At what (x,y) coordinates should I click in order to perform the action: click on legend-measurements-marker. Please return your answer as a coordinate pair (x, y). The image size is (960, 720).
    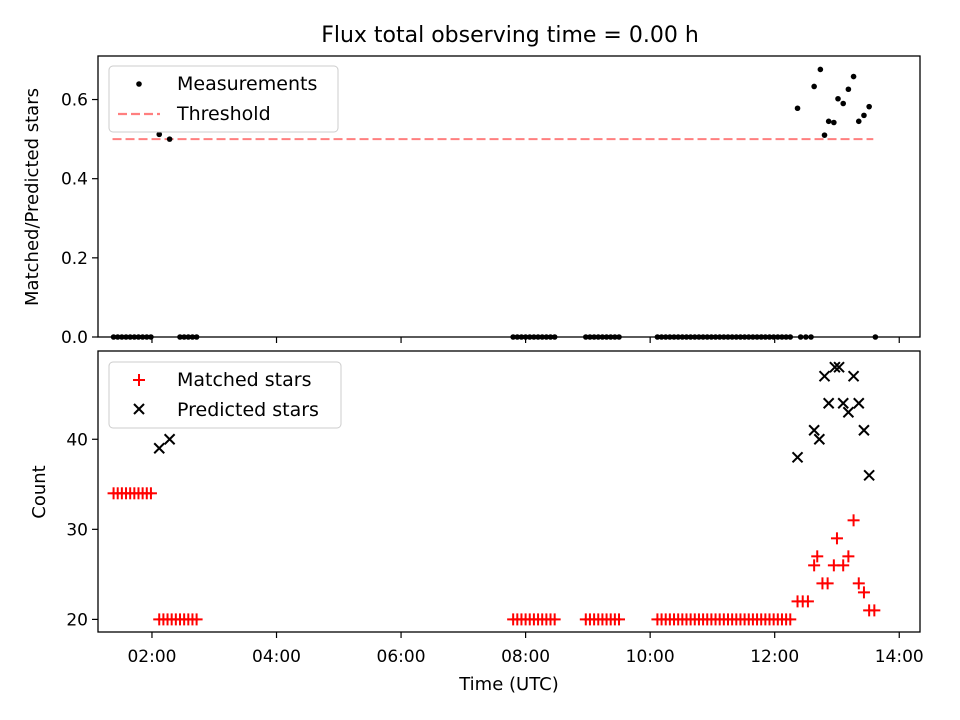
    Looking at the image, I should click on (139, 84).